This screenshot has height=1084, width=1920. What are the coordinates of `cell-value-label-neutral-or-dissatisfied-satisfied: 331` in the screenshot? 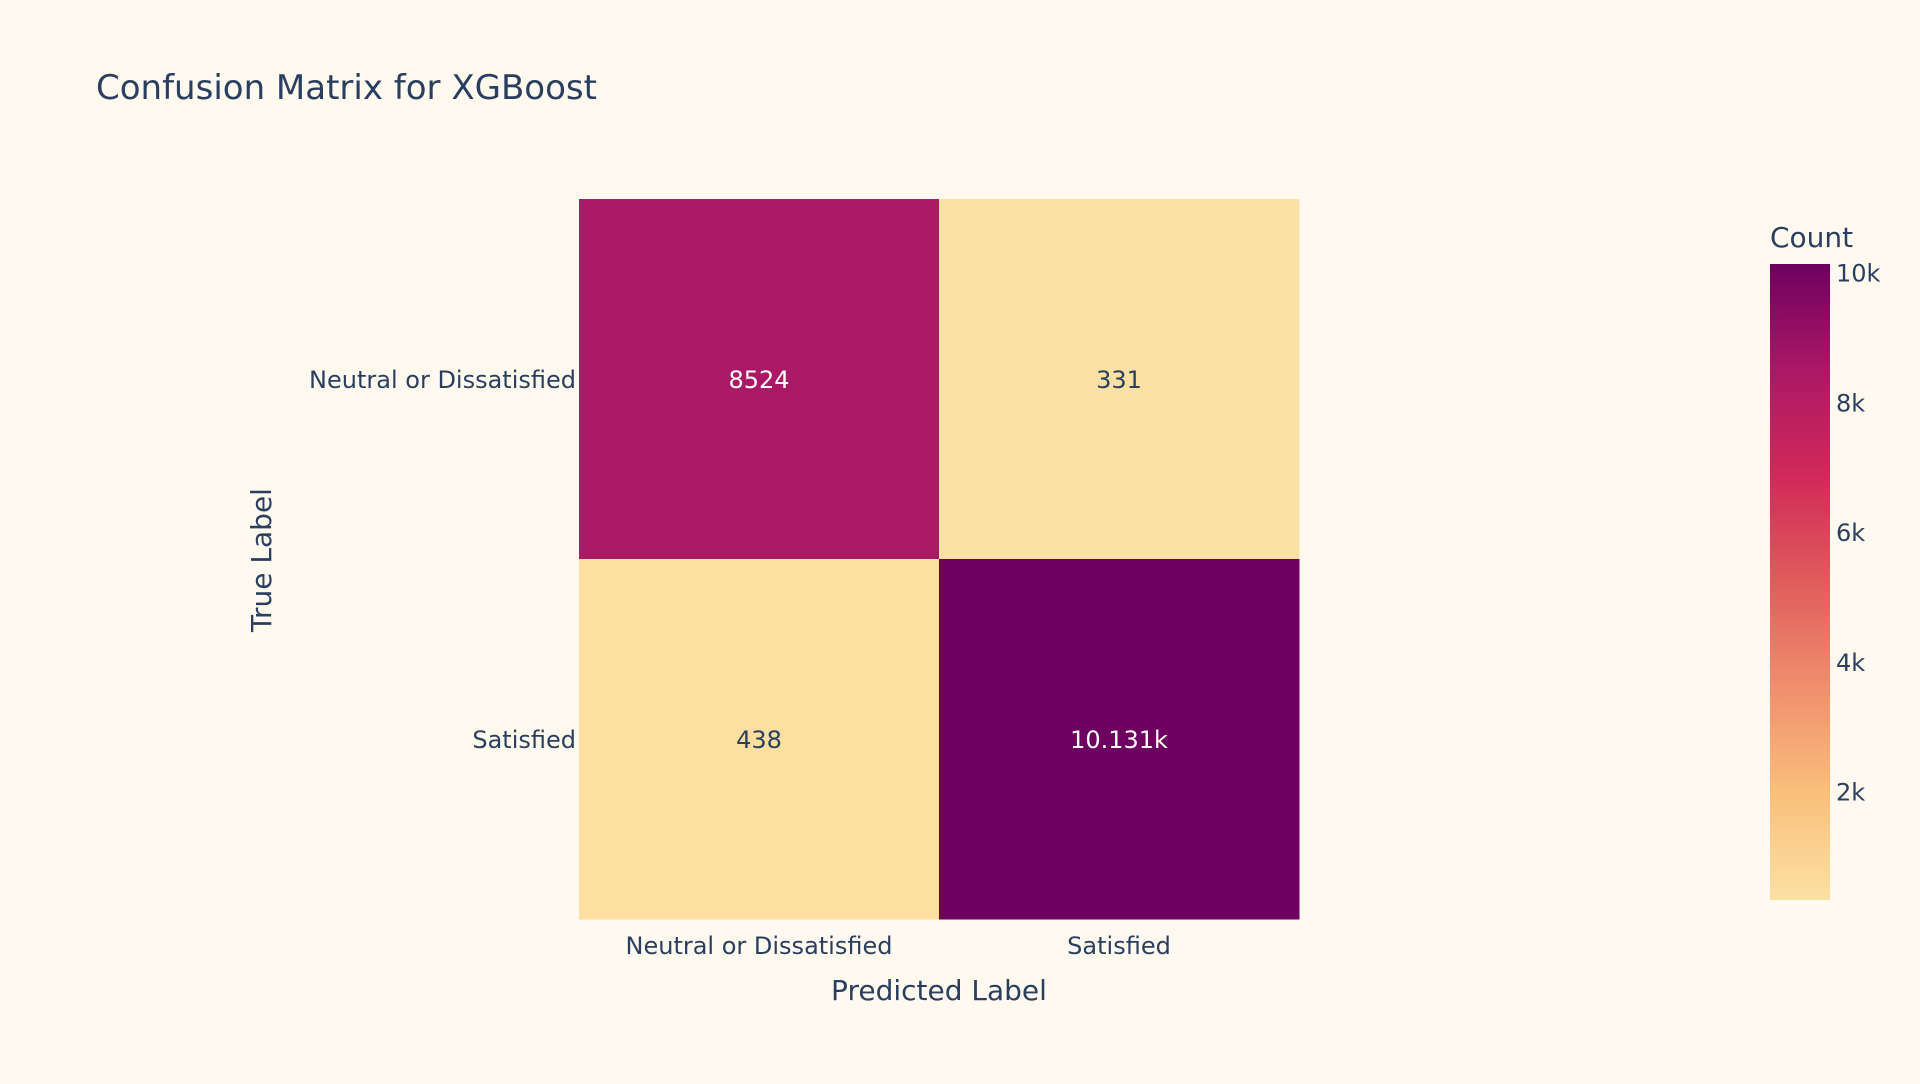 It's located at (1119, 380).